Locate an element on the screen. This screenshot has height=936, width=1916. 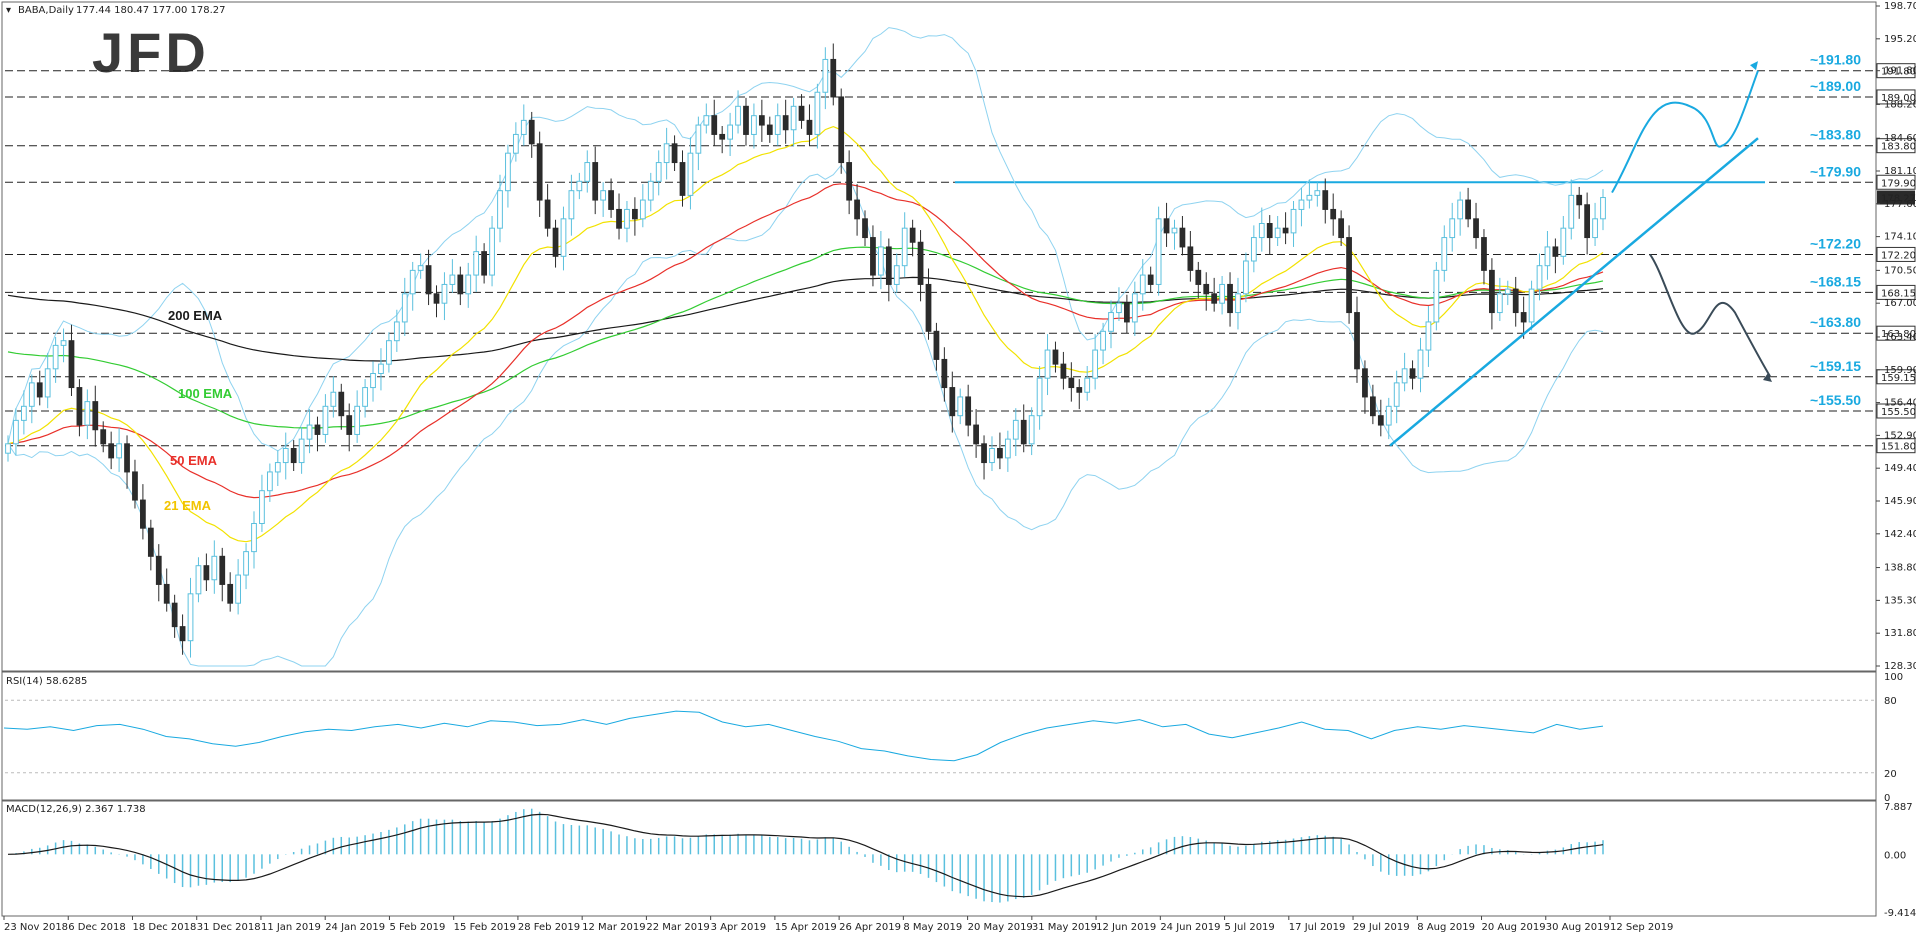
ema21-label: 21 EMA is located at coordinates (188, 505).